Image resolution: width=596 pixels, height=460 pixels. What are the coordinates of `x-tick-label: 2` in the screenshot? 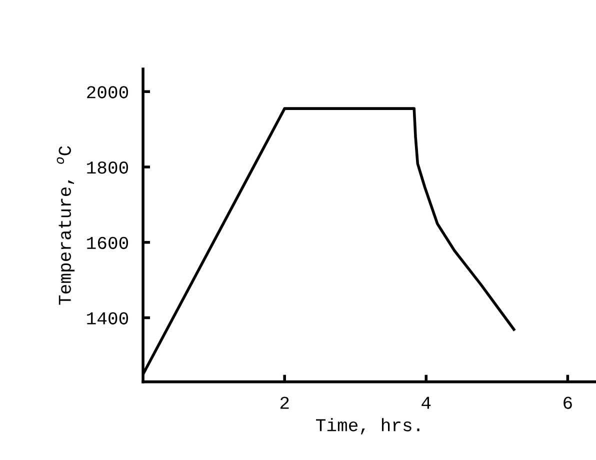 It's located at (284, 402).